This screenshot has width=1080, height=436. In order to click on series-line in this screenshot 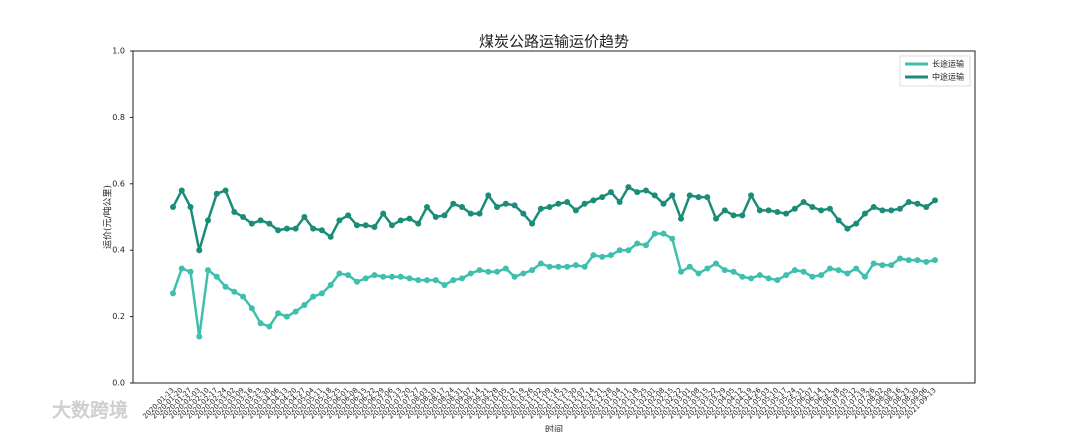, I will do `click(553, 218)`.